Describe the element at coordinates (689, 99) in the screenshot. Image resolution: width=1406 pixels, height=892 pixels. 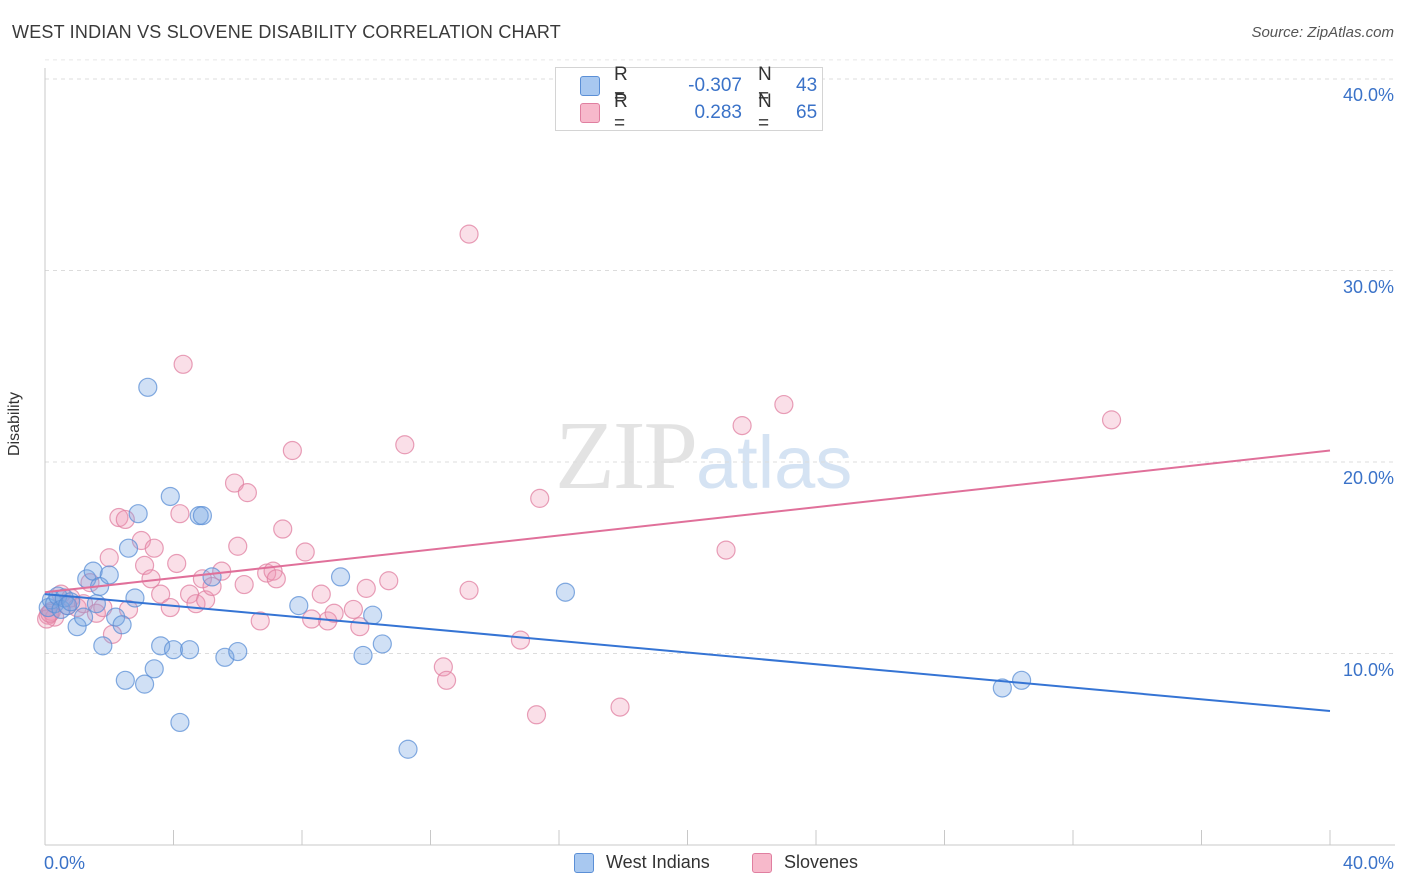
I see `correlation-legend: R = -0.307 N = 43 R = 0.283 N = 65` at that location.